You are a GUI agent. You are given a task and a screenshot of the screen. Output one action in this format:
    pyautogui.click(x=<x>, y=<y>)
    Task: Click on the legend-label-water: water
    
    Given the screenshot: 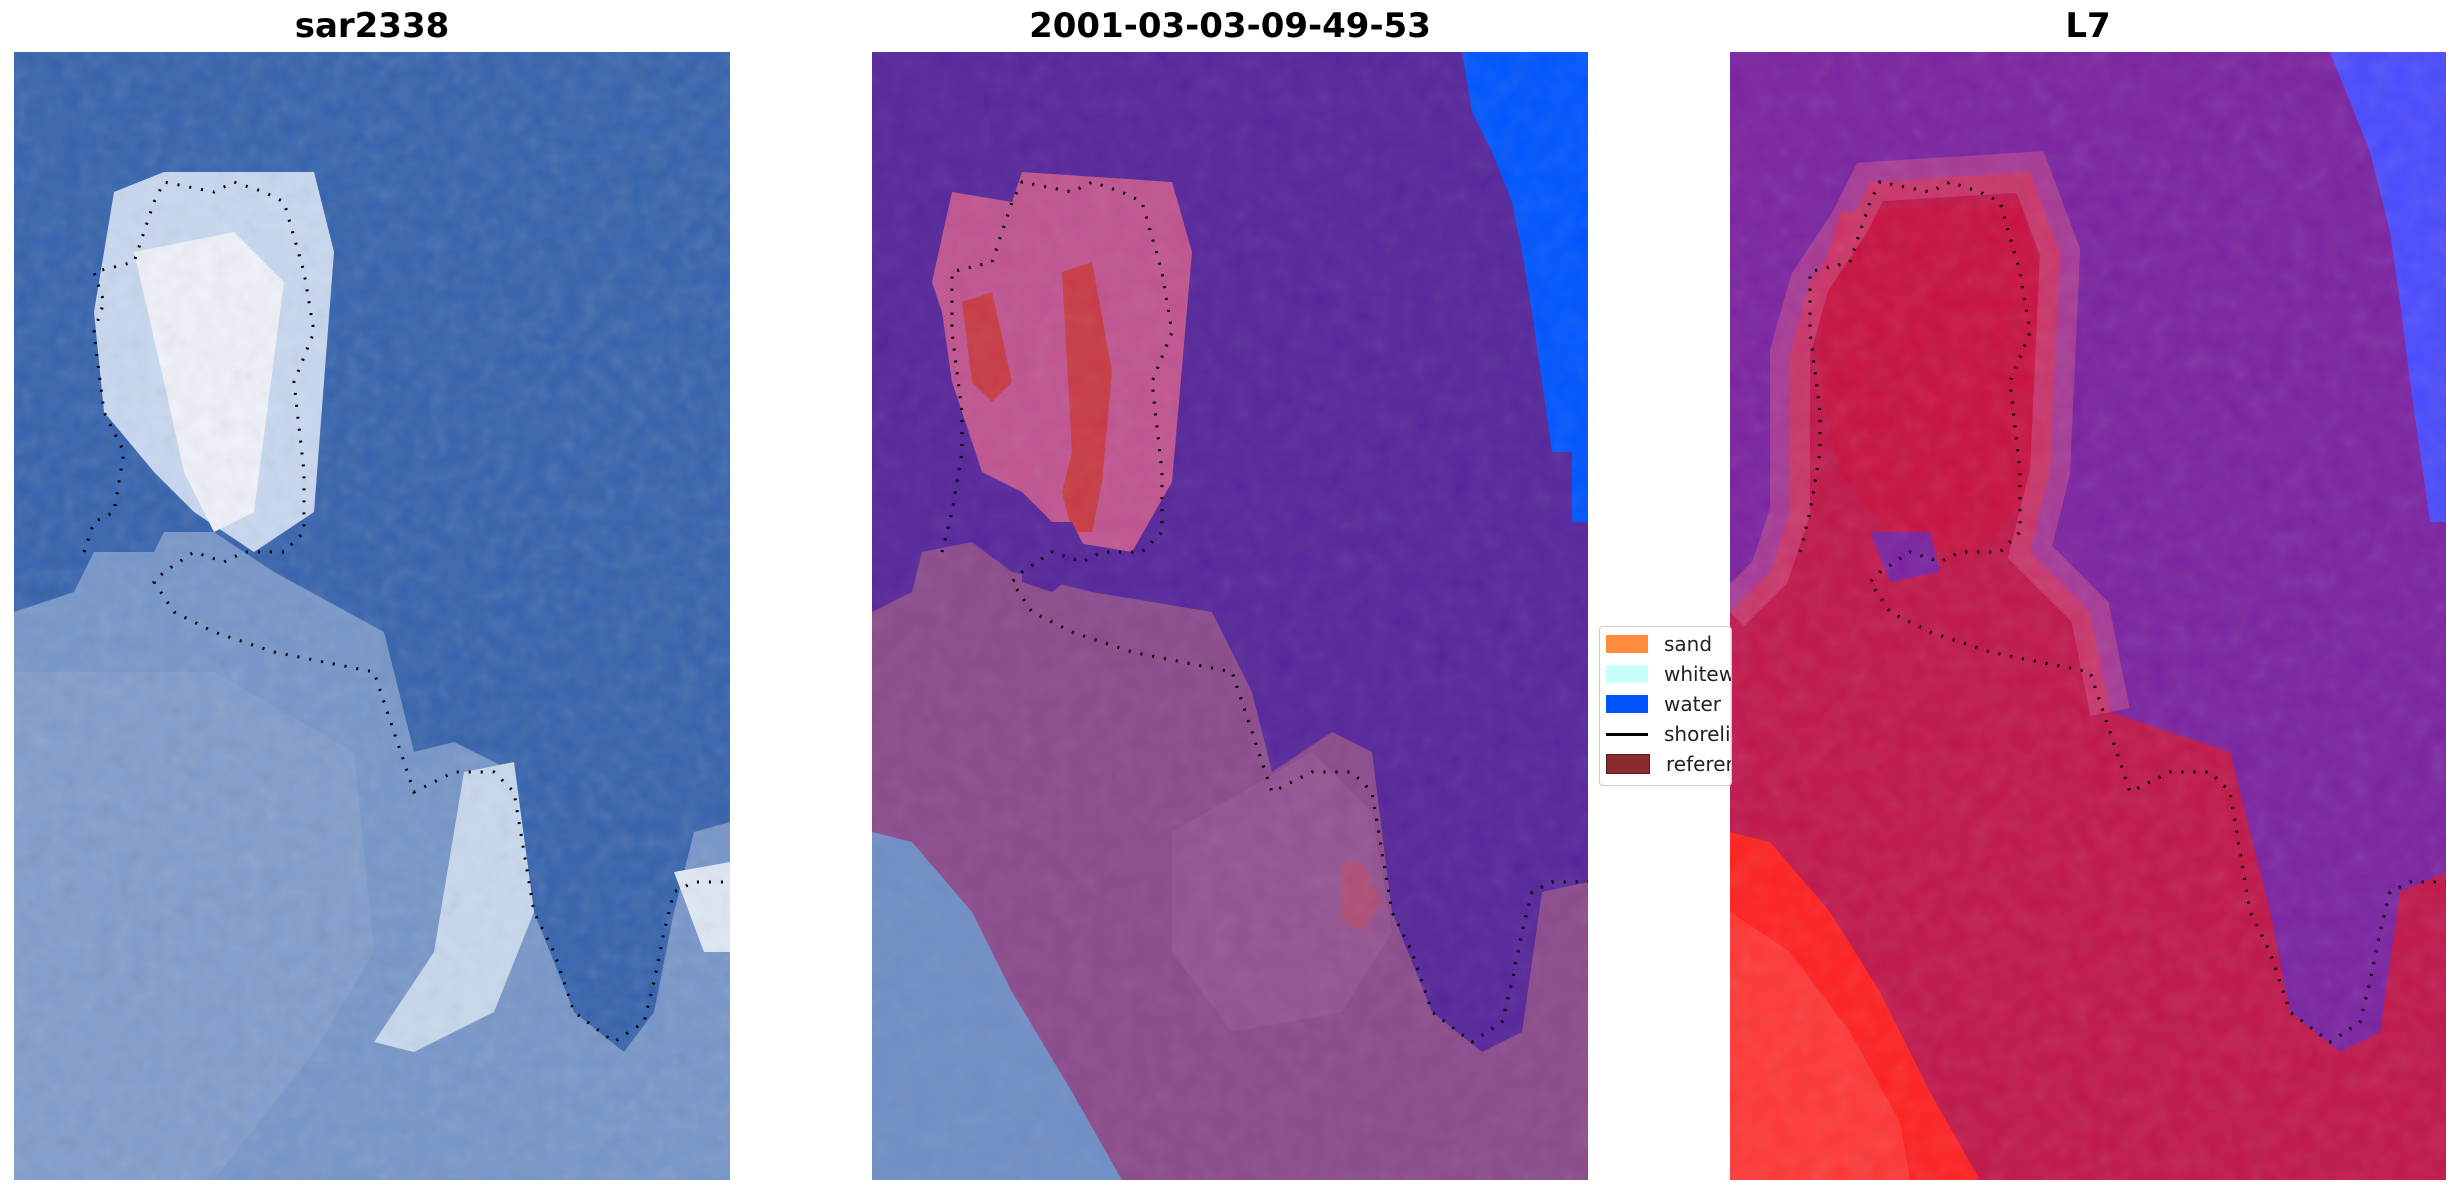 What is the action you would take?
    pyautogui.click(x=1692, y=704)
    